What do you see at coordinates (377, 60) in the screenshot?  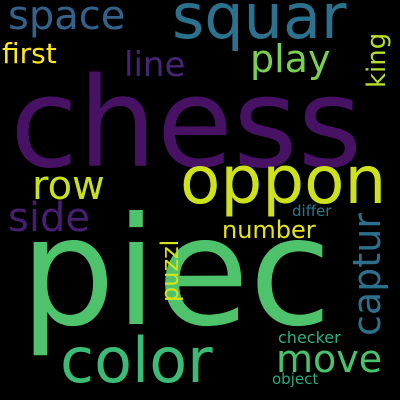 I see `word-king: king` at bounding box center [377, 60].